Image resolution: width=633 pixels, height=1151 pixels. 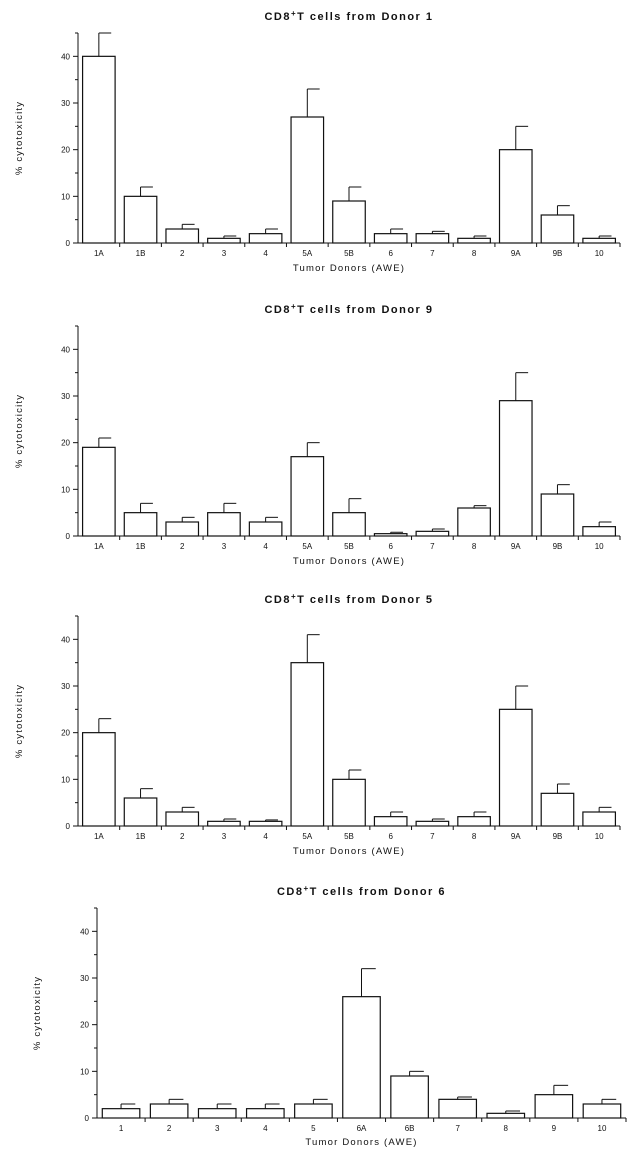 I want to click on chart-title-rest: T cells from Donor 5, so click(x=365, y=600).